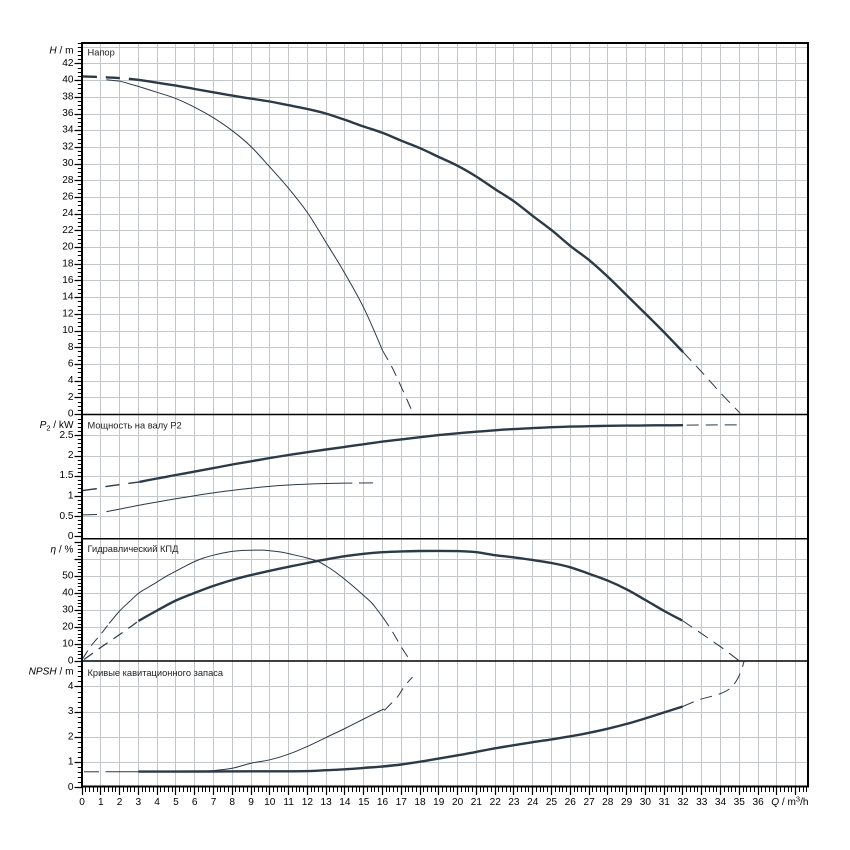  Describe the element at coordinates (665, 802) in the screenshot. I see `svg-text: 31` at that location.